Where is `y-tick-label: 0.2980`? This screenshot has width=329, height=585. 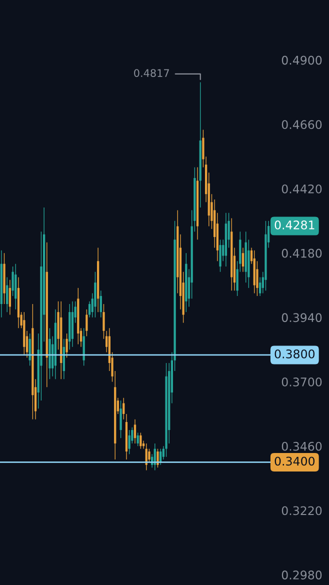
y-tick-label: 0.2980 is located at coordinates (302, 575).